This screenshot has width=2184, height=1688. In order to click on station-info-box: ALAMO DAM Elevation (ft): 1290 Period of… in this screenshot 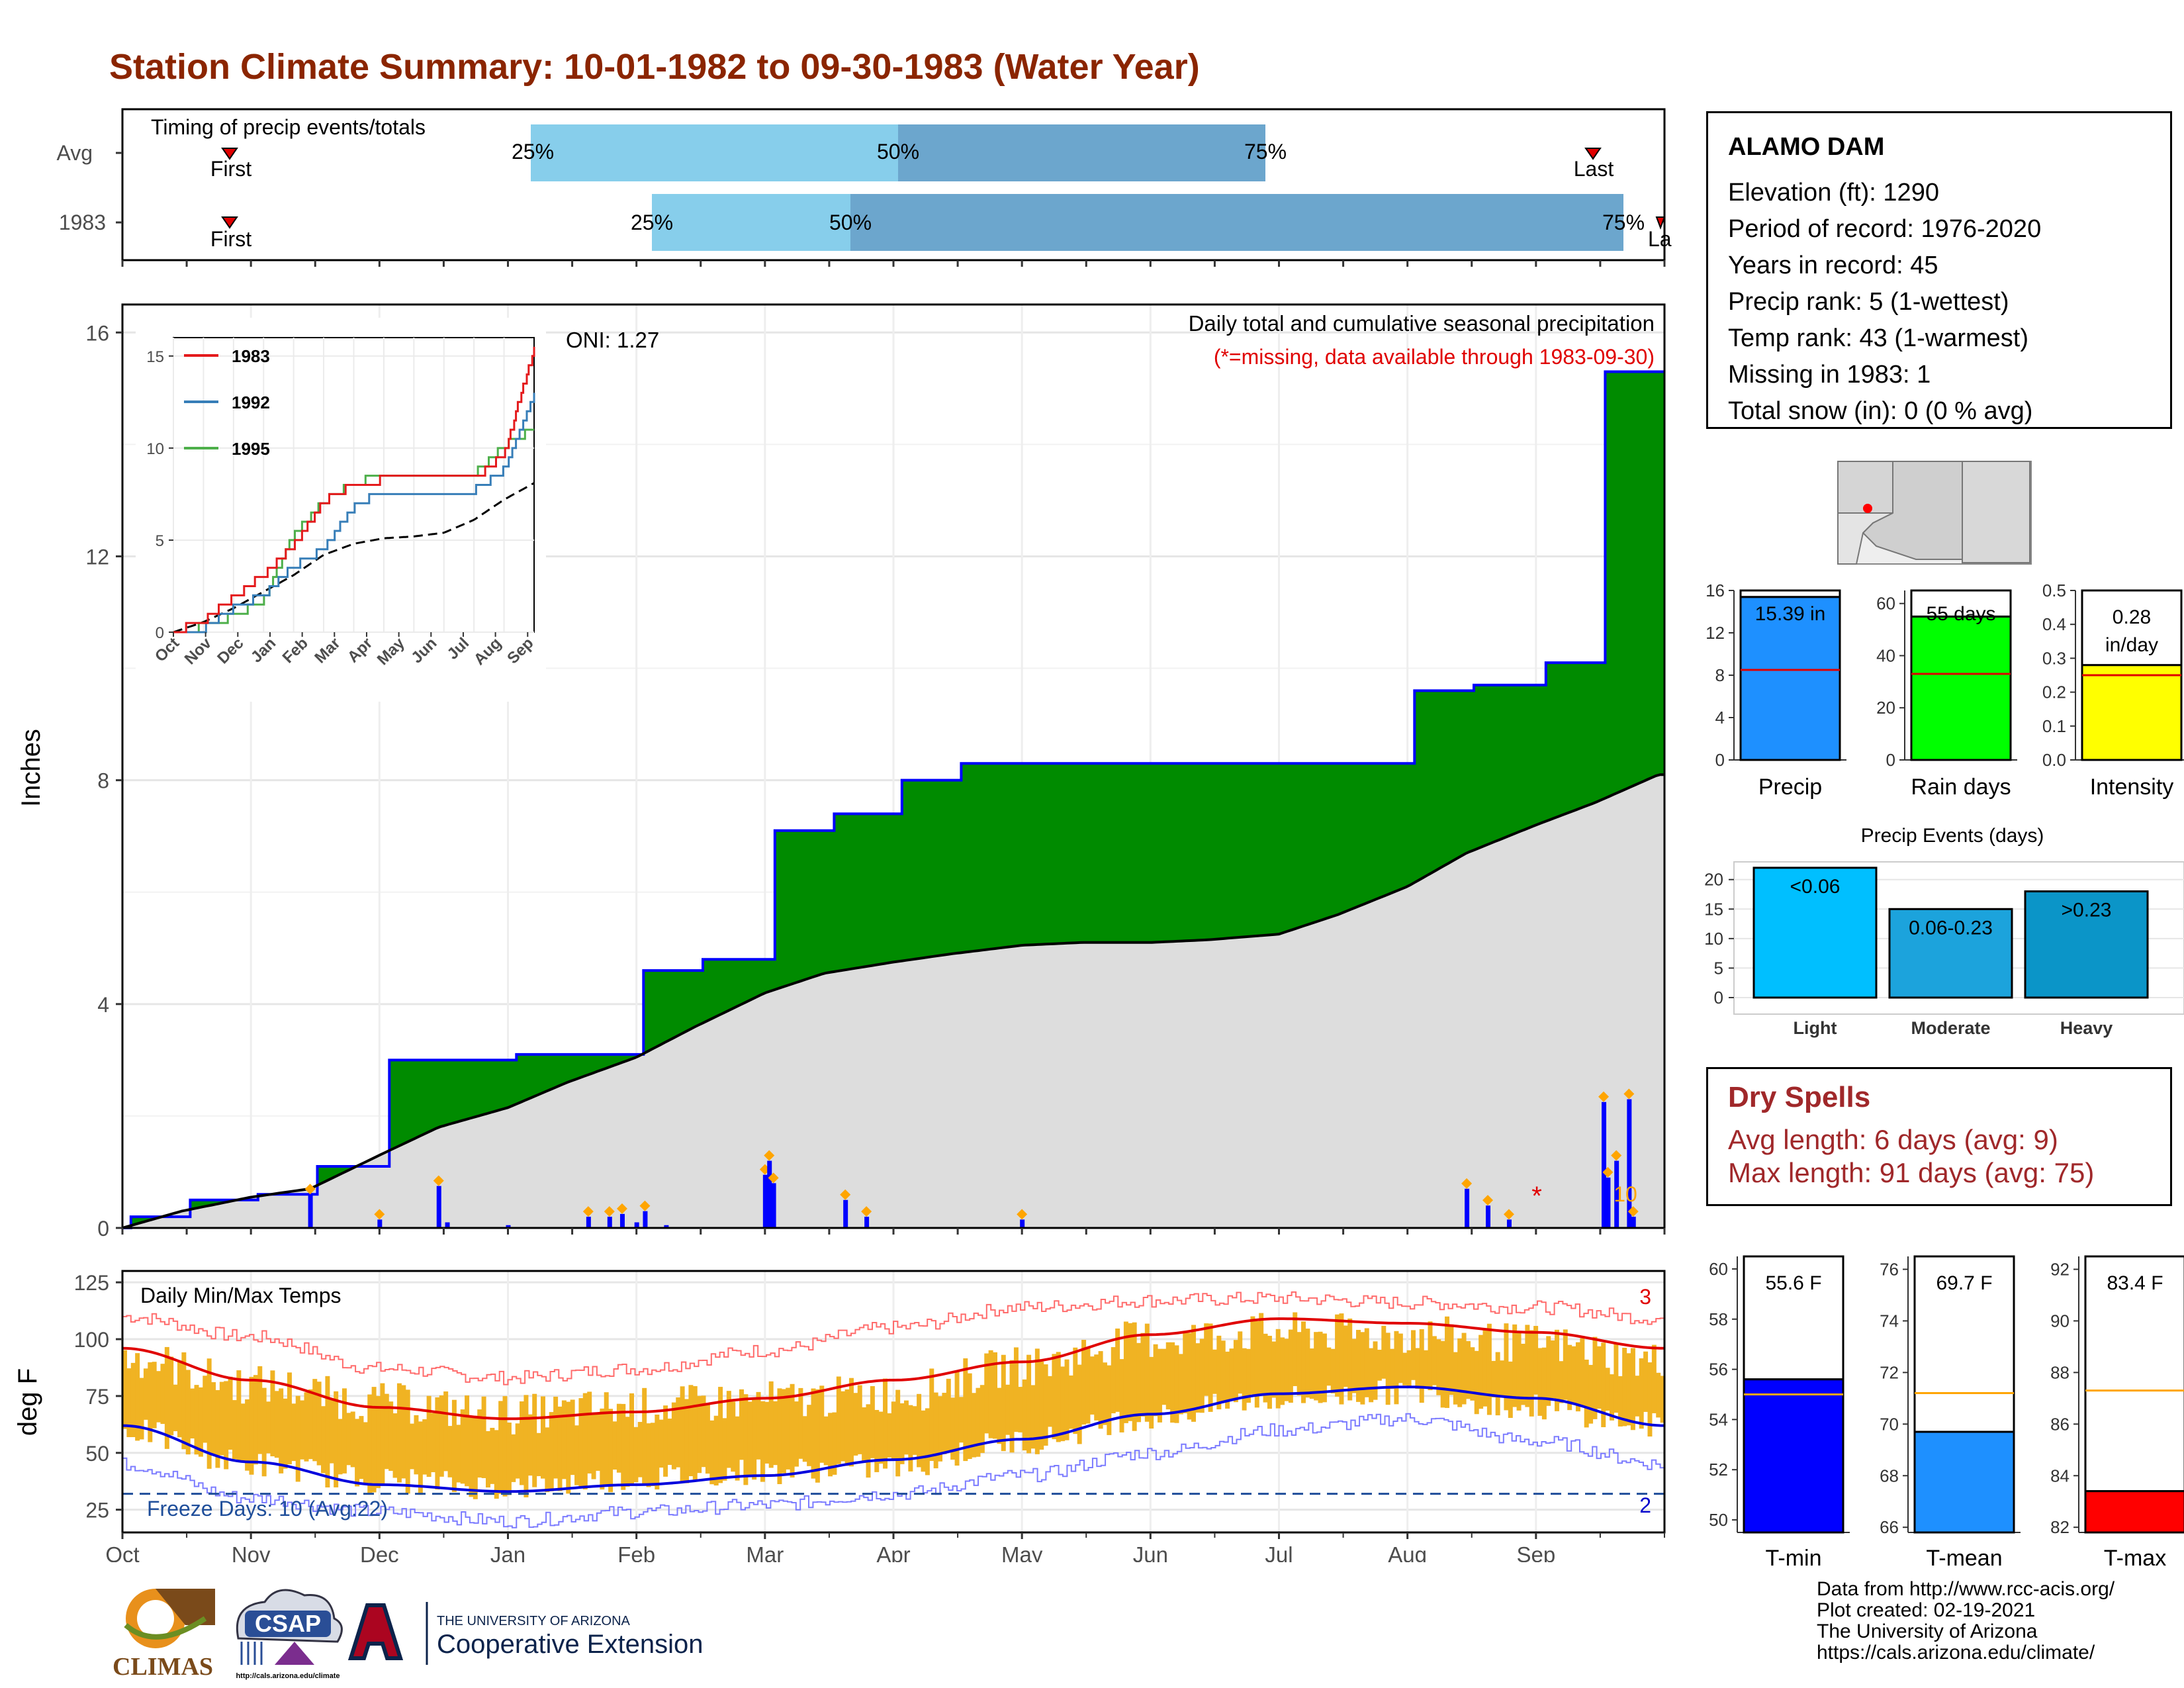, I will do `click(1939, 270)`.